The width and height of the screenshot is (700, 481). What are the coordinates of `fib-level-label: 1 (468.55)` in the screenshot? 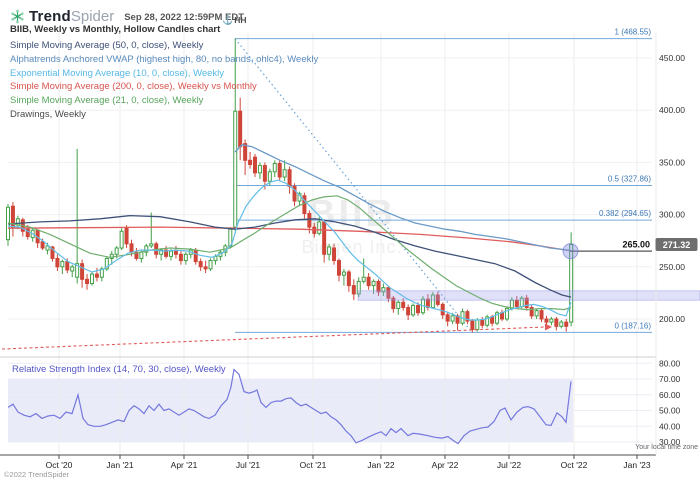 It's located at (633, 32).